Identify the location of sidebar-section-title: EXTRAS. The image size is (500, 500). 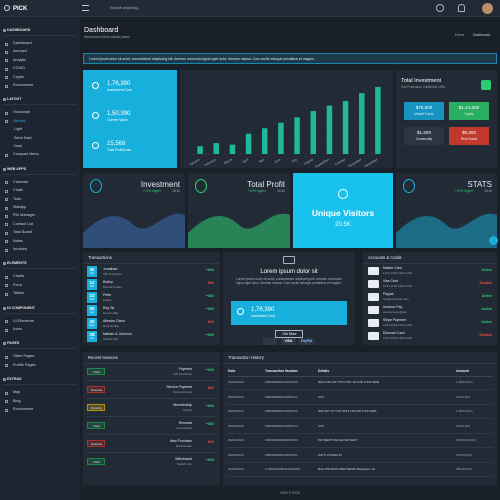
(14, 379).